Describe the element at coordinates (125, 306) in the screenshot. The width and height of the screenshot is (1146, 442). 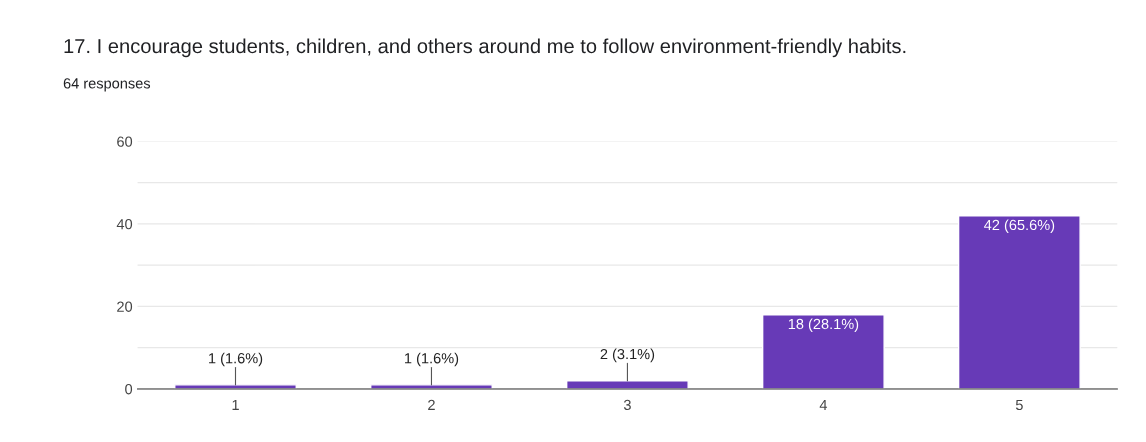
I see `y-tick-label: 20` at that location.